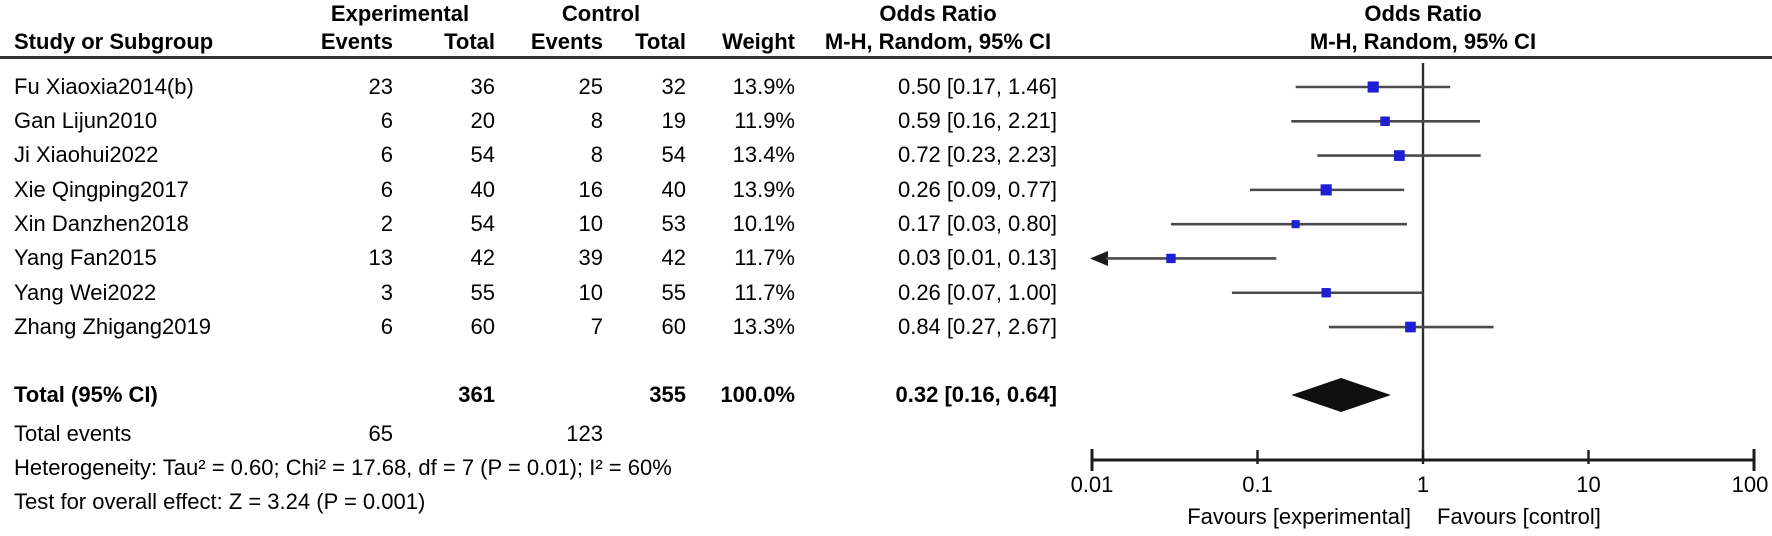 The width and height of the screenshot is (1772, 536). I want to click on study-label: Gan Lijun2010, so click(86, 120).